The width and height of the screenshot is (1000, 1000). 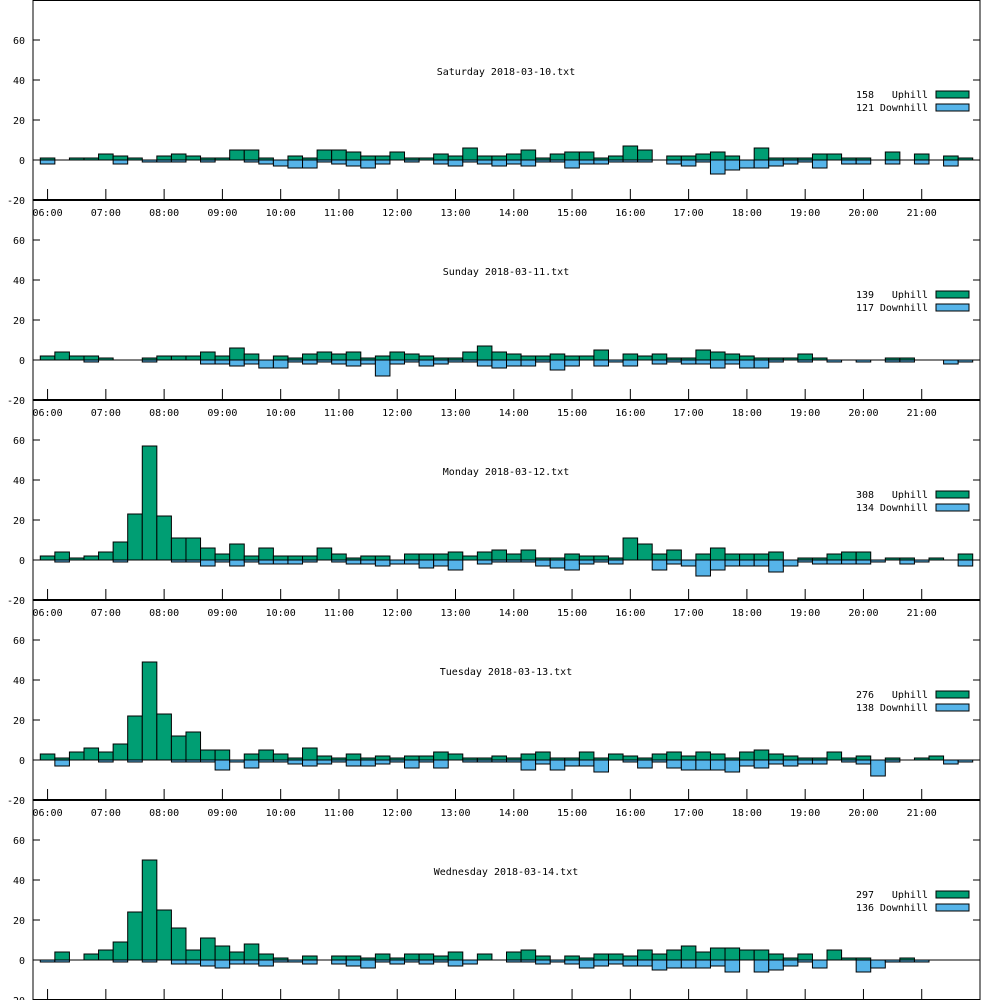 What do you see at coordinates (904, 708) in the screenshot?
I see `legend-label: Downhill` at bounding box center [904, 708].